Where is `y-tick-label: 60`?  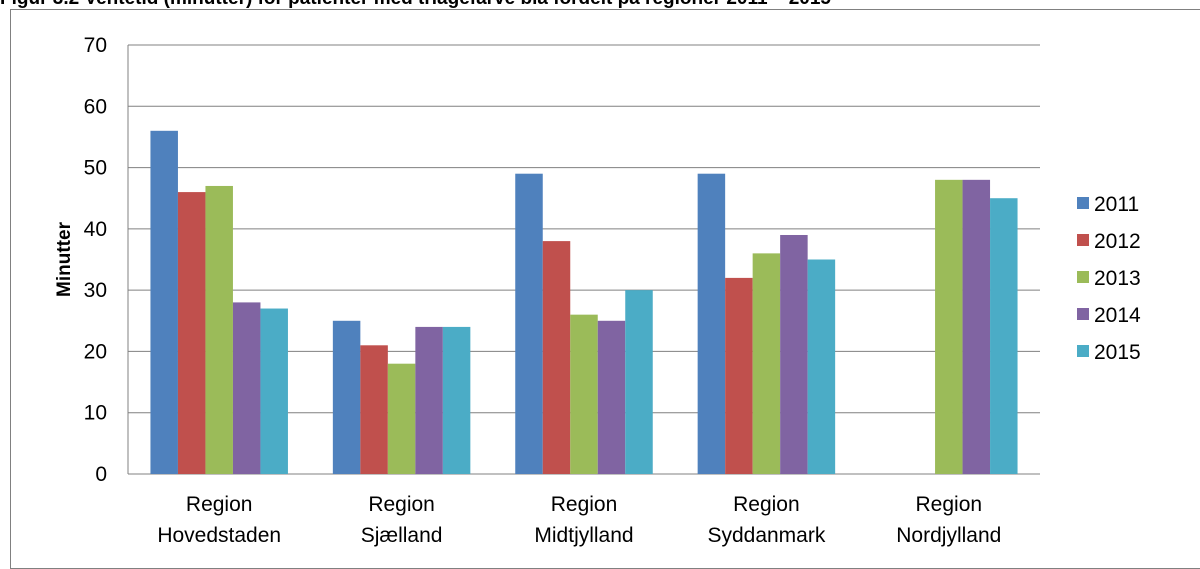 y-tick-label: 60 is located at coordinates (95, 106).